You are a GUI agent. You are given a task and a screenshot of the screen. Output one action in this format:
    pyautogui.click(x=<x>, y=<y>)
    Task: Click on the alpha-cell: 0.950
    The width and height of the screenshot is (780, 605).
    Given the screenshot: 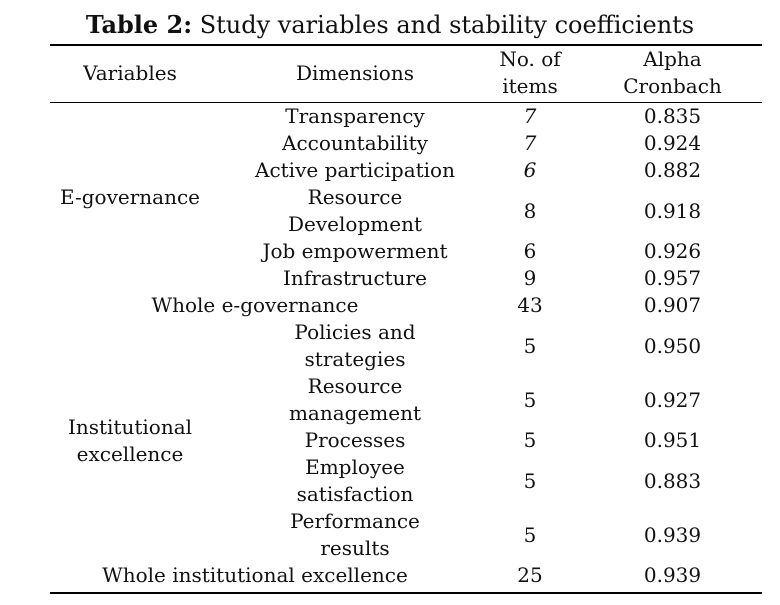 What is the action you would take?
    pyautogui.click(x=672, y=345)
    